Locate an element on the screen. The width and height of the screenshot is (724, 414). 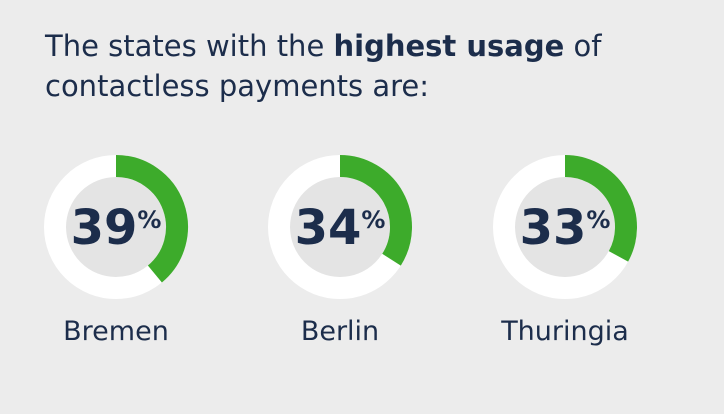
category-label: Bremen is located at coordinates (116, 331).